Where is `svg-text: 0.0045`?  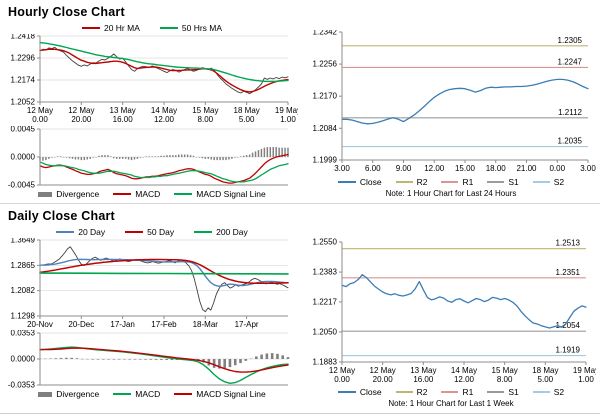
svg-text: 0.0045 is located at coordinates (23, 130).